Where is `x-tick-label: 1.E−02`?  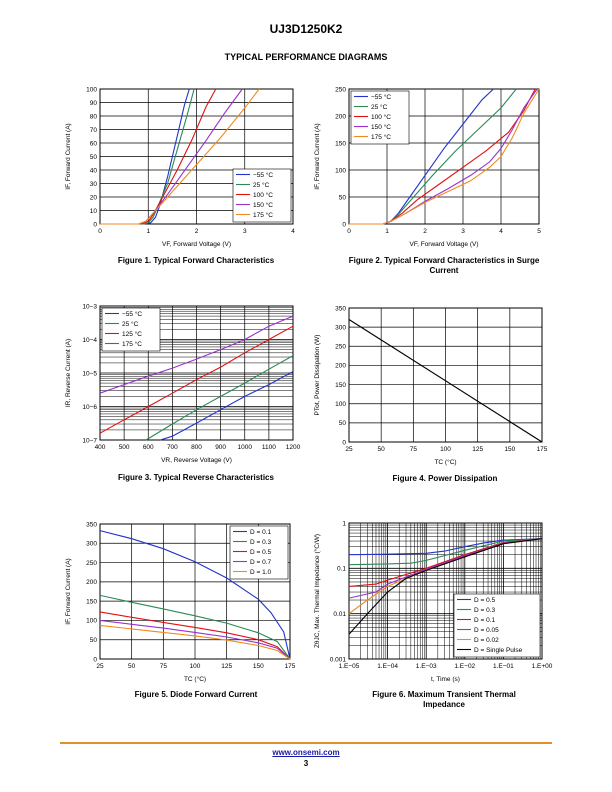 x-tick-label: 1.E−02 is located at coordinates (464, 666).